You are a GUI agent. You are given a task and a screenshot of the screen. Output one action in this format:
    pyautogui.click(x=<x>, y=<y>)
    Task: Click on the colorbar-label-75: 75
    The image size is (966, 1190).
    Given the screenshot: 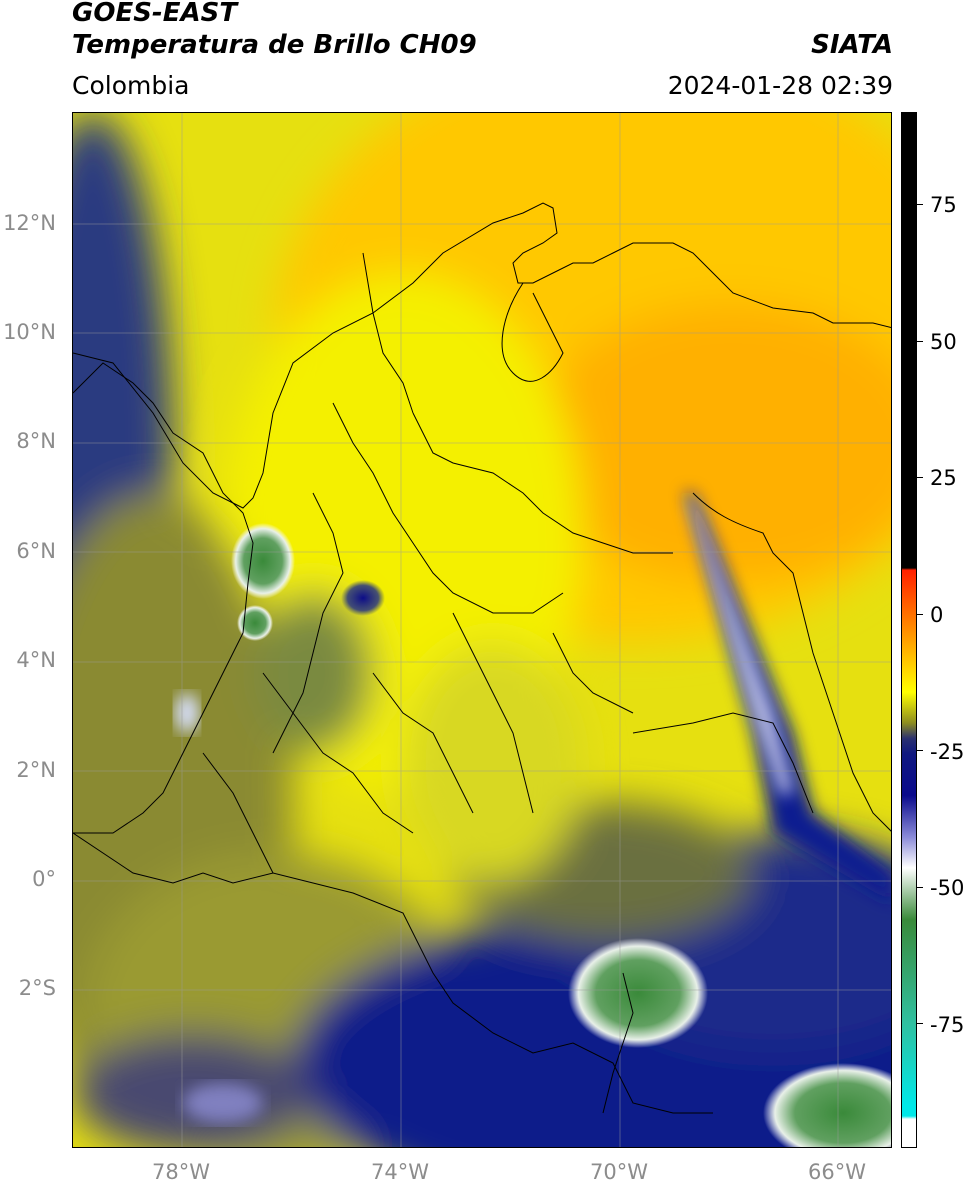 What is the action you would take?
    pyautogui.click(x=943, y=205)
    